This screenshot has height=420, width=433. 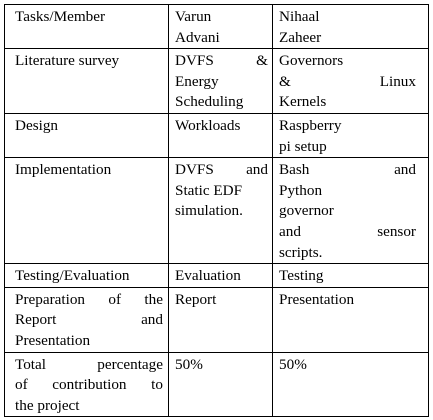 I want to click on member-1-cell: DVFS and Static EDF simulation., so click(x=220, y=211).